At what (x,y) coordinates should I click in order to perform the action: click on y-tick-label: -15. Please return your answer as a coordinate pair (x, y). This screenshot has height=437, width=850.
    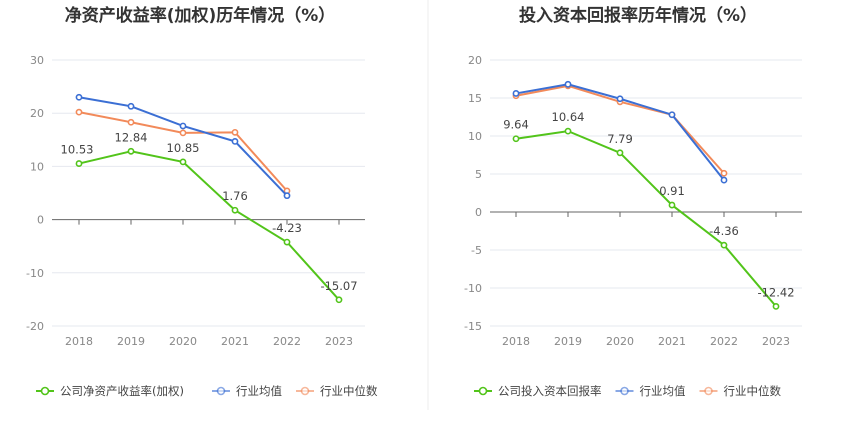
    Looking at the image, I should click on (473, 326).